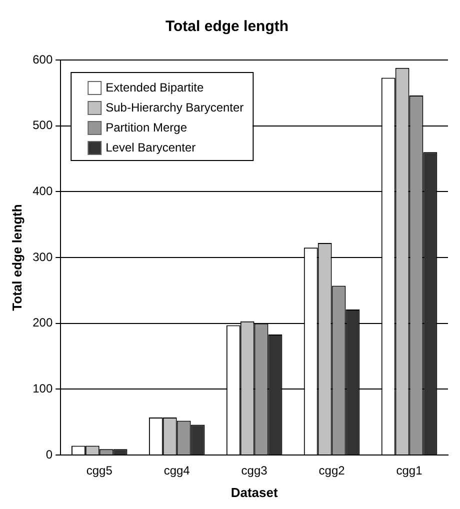 This screenshot has height=509, width=460. Describe the element at coordinates (16, 257) in the screenshot. I see `y-axis-title: Total edge length` at that location.